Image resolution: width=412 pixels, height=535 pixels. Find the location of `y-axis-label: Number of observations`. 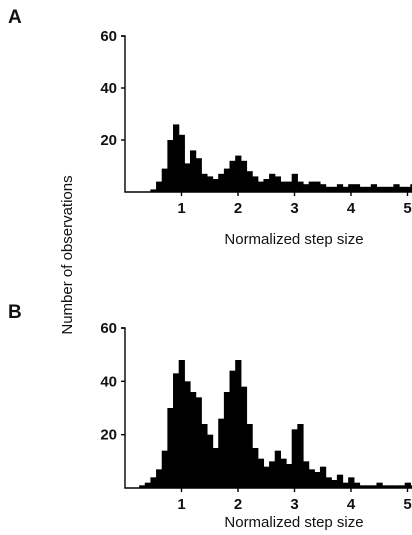

y-axis-label: Number of observations is located at coordinates (67, 254).